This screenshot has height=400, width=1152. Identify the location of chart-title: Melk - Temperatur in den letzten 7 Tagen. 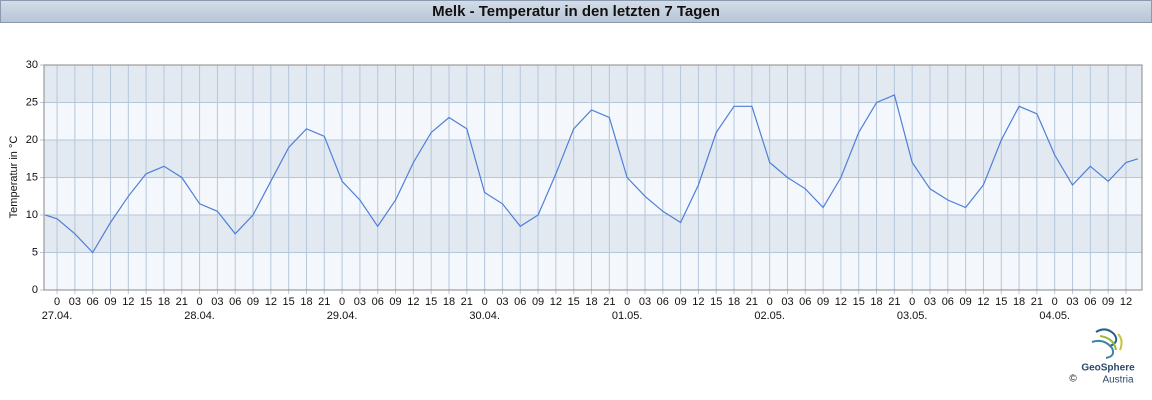
(576, 11).